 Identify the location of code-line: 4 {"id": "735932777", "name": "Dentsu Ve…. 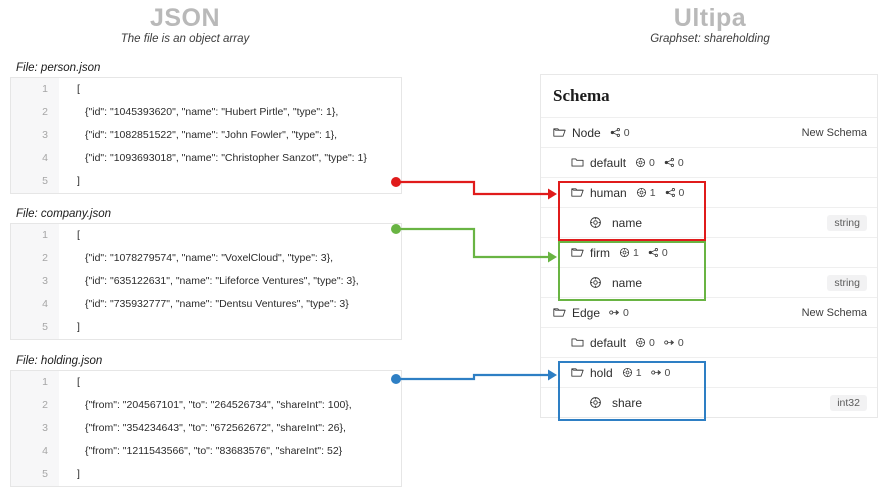
(206, 304).